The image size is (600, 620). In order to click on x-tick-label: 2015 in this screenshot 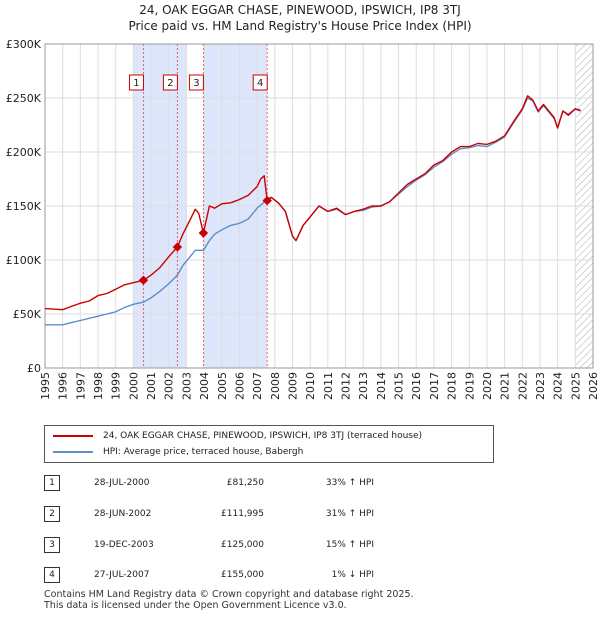, I will do `click(399, 386)`.